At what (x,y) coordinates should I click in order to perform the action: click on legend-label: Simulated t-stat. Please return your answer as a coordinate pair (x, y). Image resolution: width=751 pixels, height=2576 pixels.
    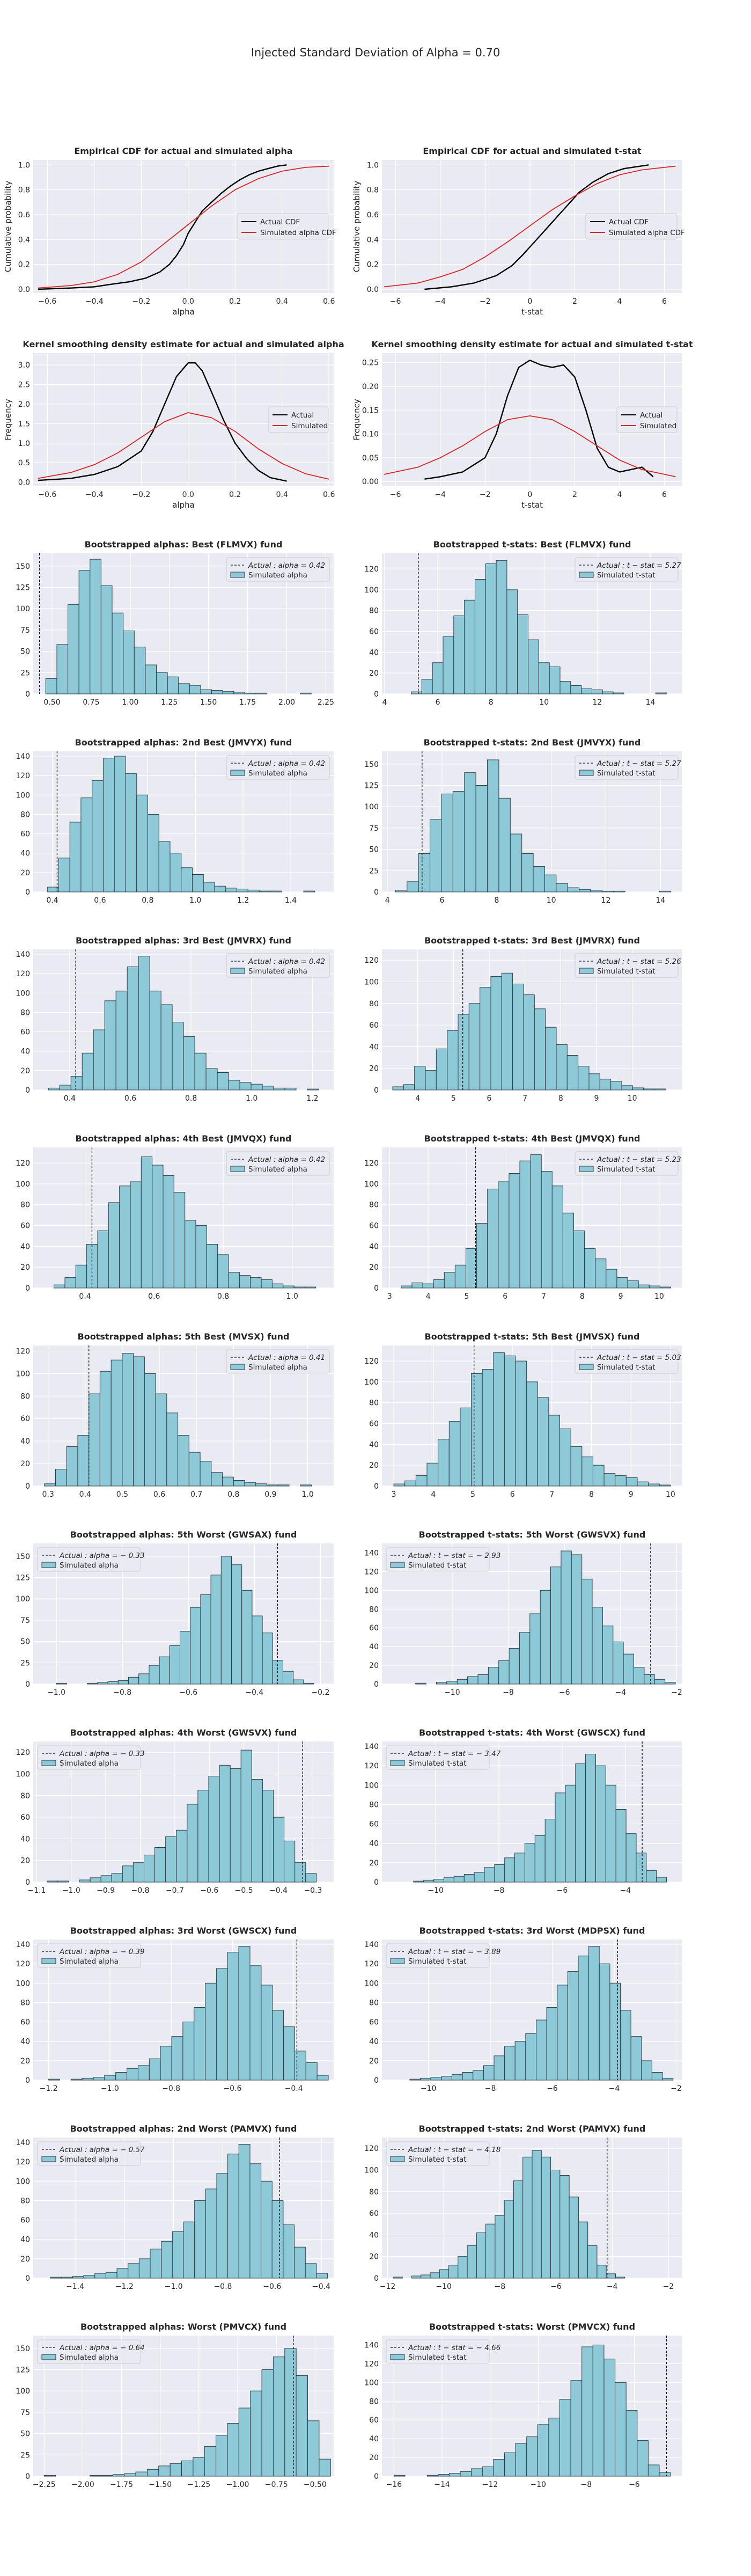
    Looking at the image, I should click on (437, 1565).